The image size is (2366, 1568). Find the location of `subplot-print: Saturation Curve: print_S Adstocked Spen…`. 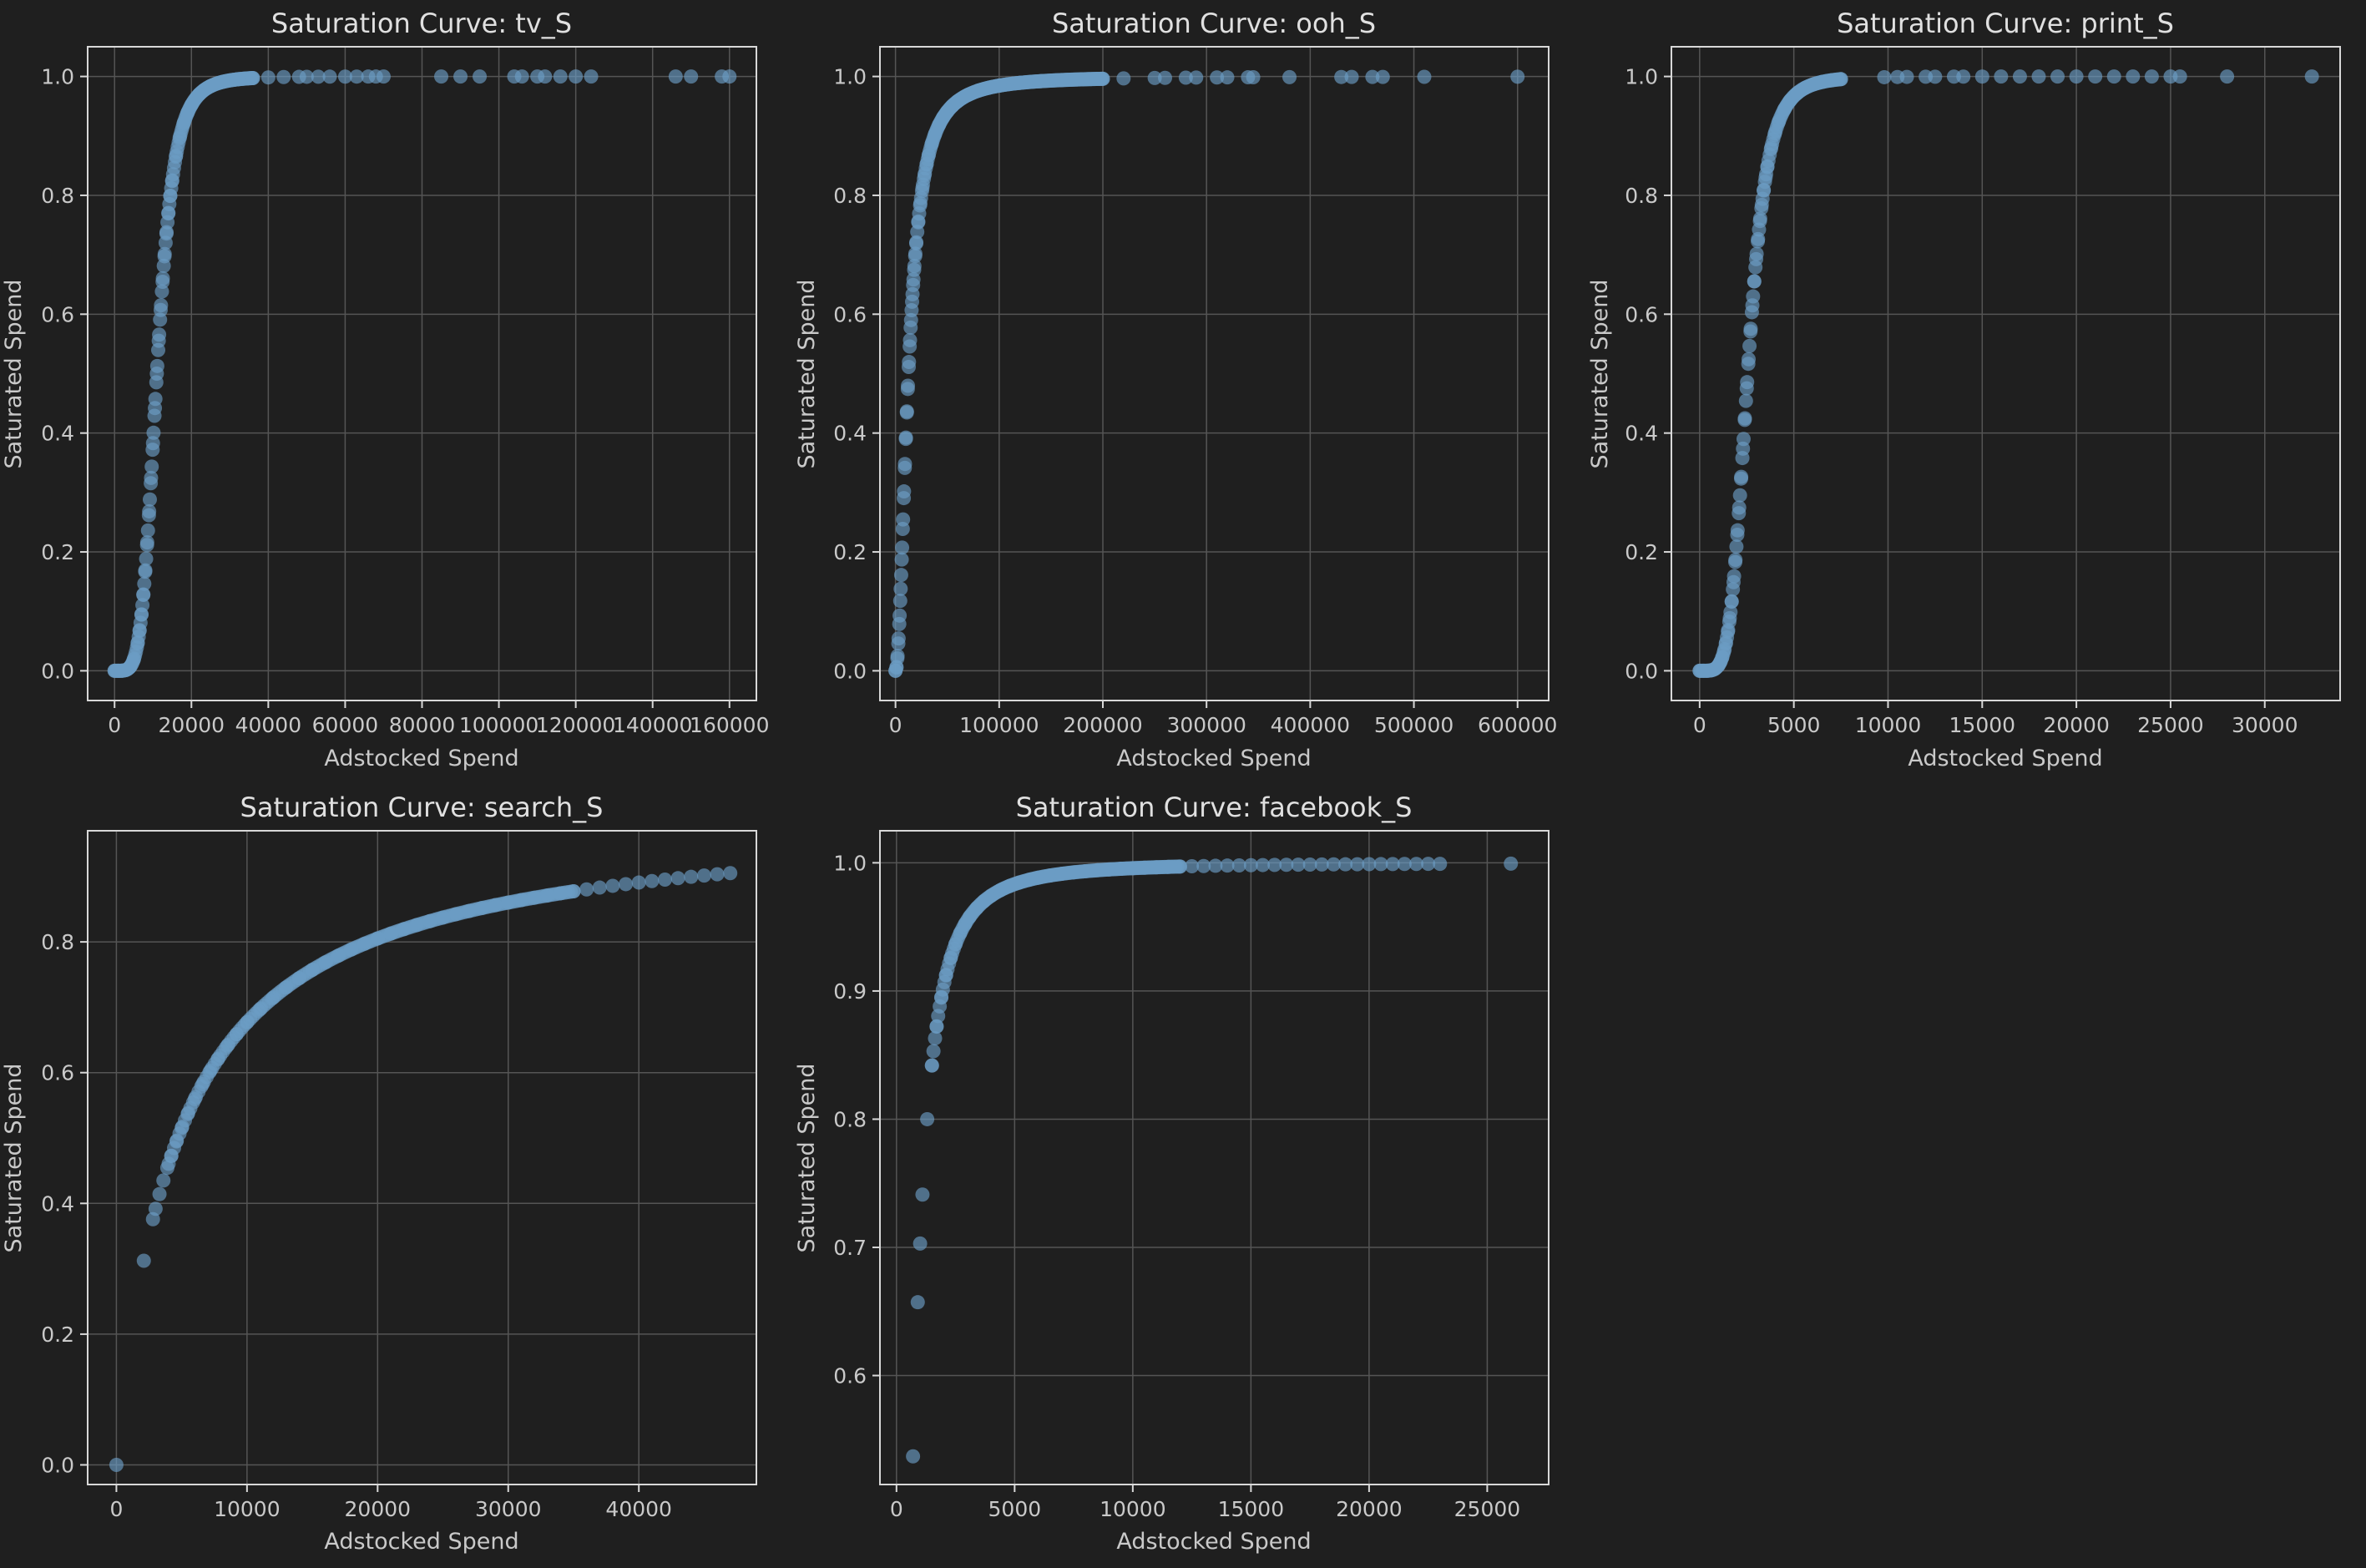

subplot-print: Saturation Curve: print_S Adstocked Spen… is located at coordinates (1880, 389).